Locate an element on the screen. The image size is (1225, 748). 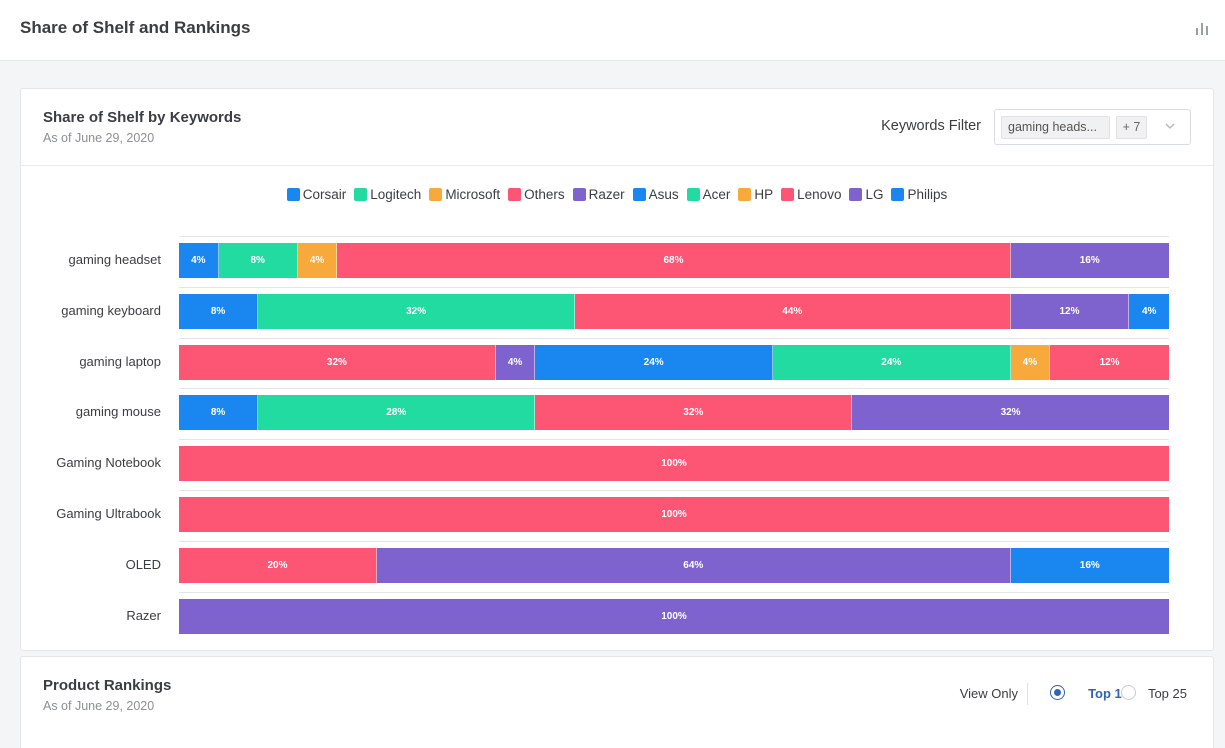
more-keywords-badge: + 7 is located at coordinates (1131, 127).